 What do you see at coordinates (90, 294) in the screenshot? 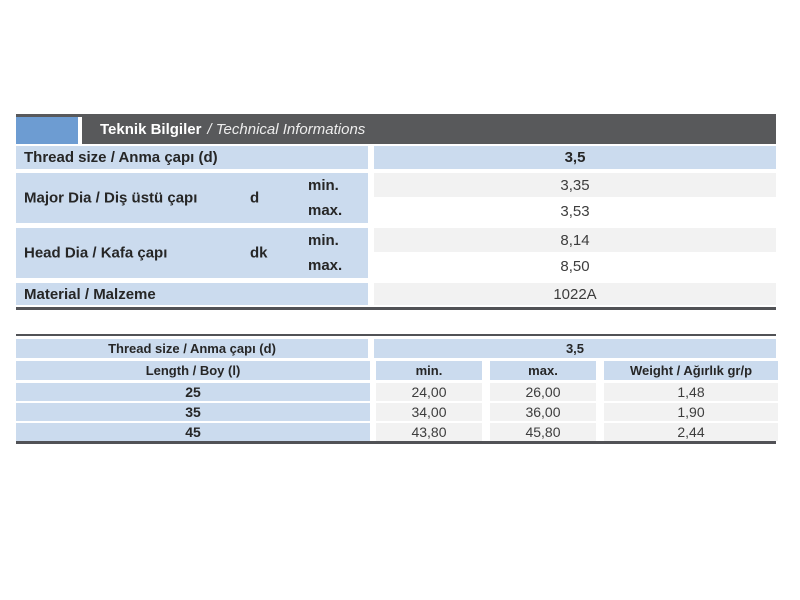
I see `row-label: Material / Malzeme` at bounding box center [90, 294].